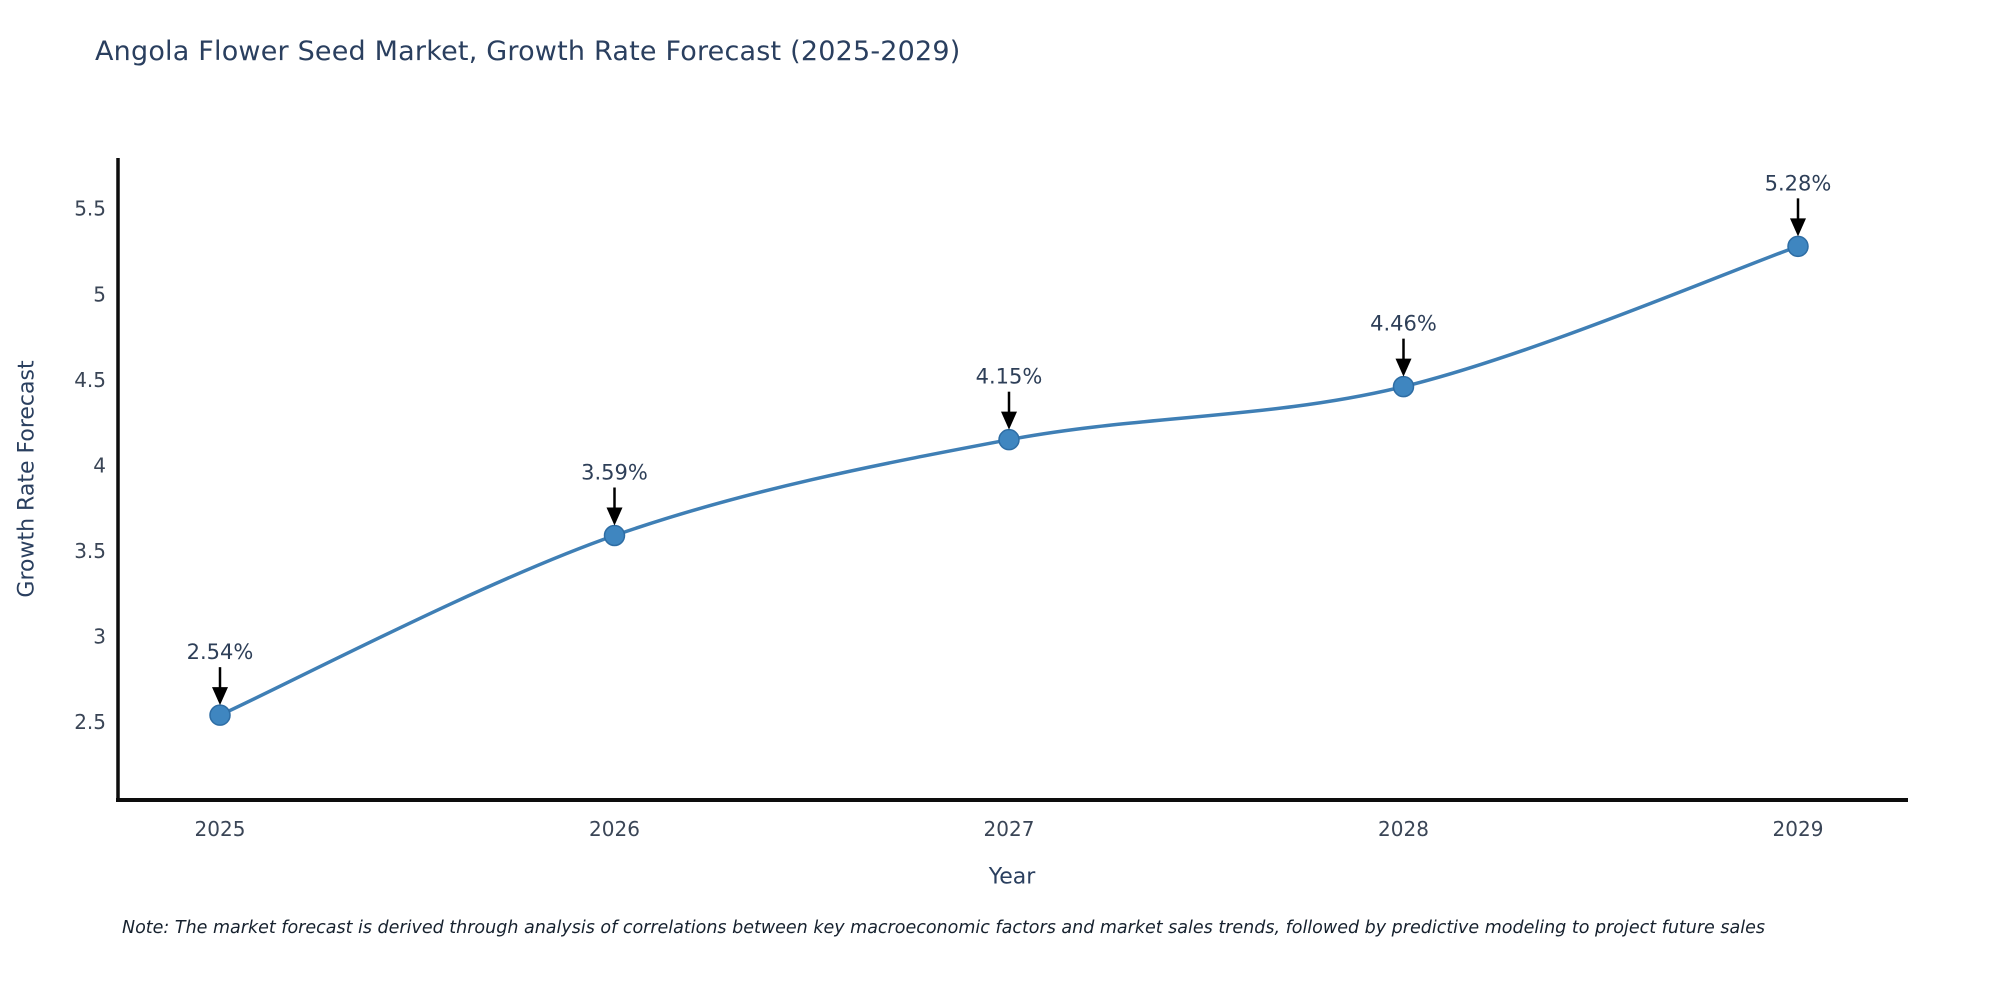 This screenshot has height=1000, width=2000. Describe the element at coordinates (614, 473) in the screenshot. I see `data-point-label: 3.59%` at that location.